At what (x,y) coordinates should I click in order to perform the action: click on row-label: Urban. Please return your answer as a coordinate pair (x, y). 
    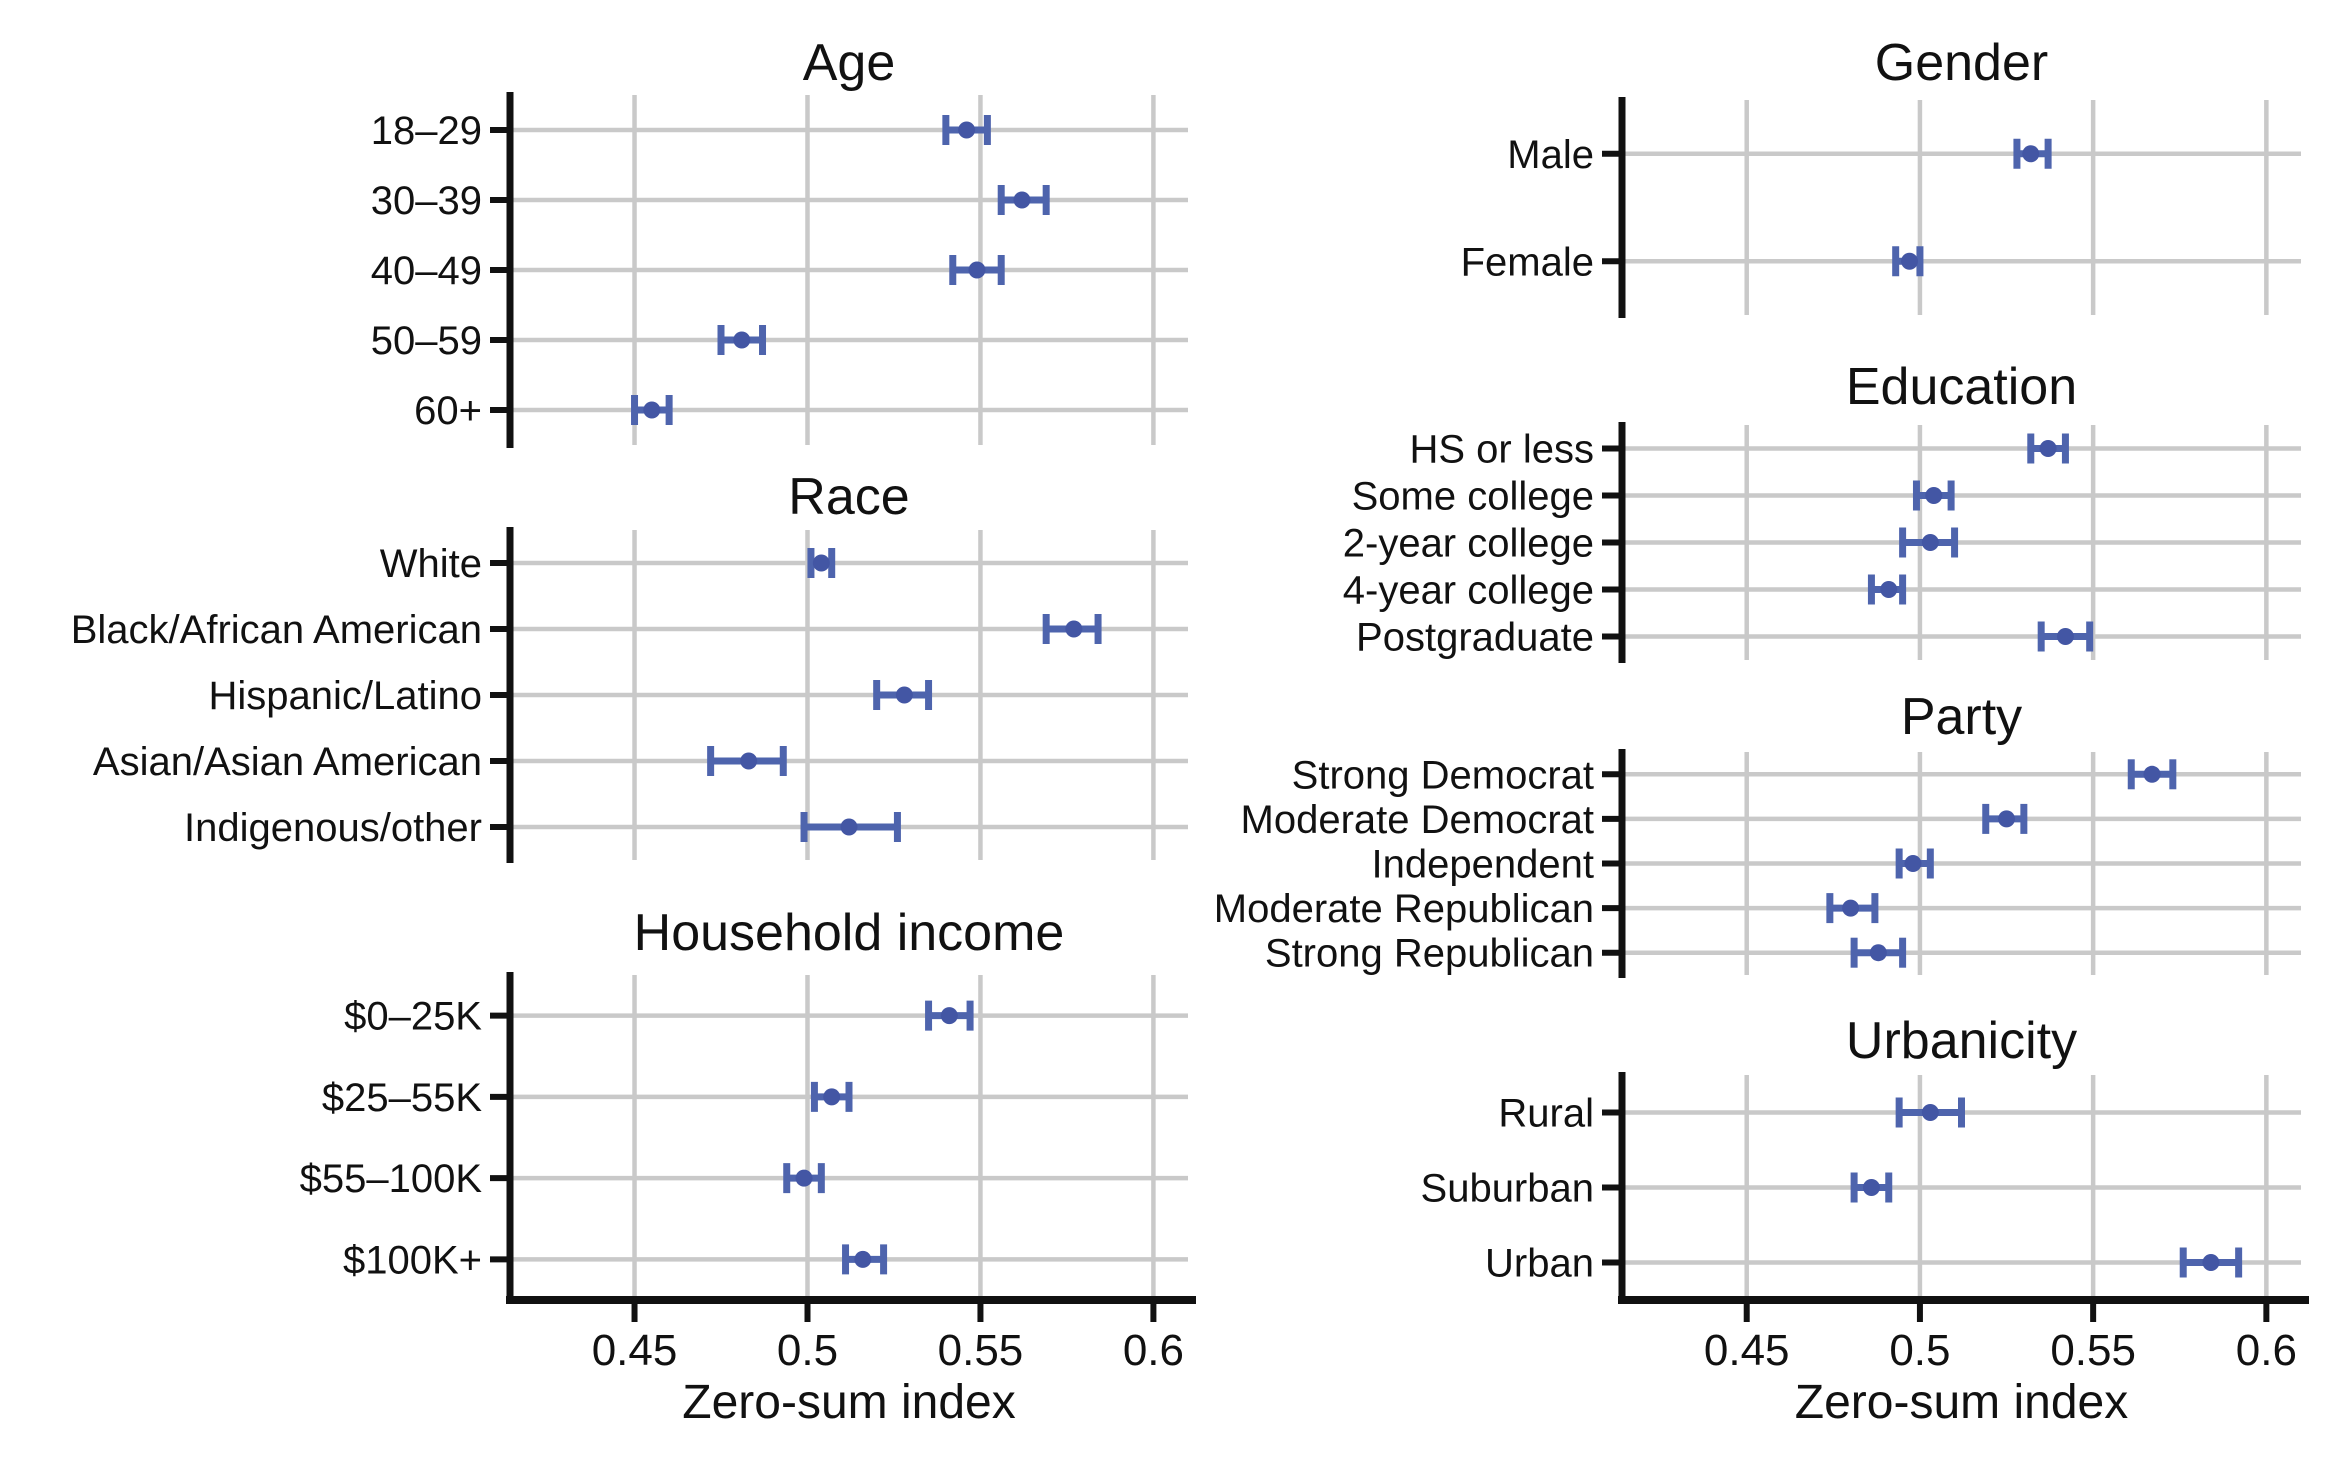
    Looking at the image, I should click on (1539, 1264).